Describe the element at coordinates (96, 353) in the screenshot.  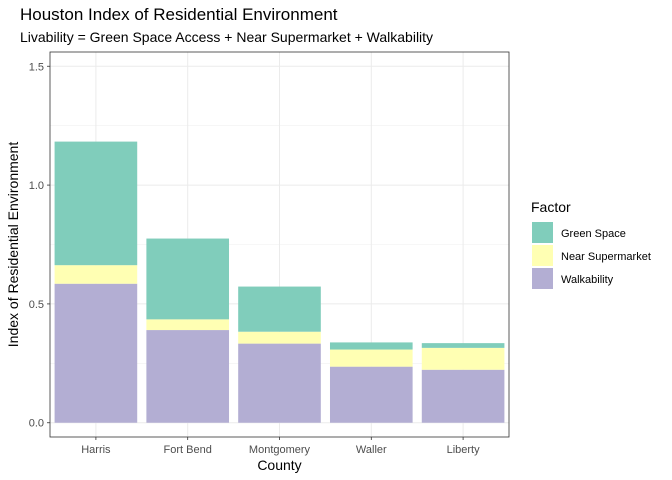
I see `bar-walkability-harris` at that location.